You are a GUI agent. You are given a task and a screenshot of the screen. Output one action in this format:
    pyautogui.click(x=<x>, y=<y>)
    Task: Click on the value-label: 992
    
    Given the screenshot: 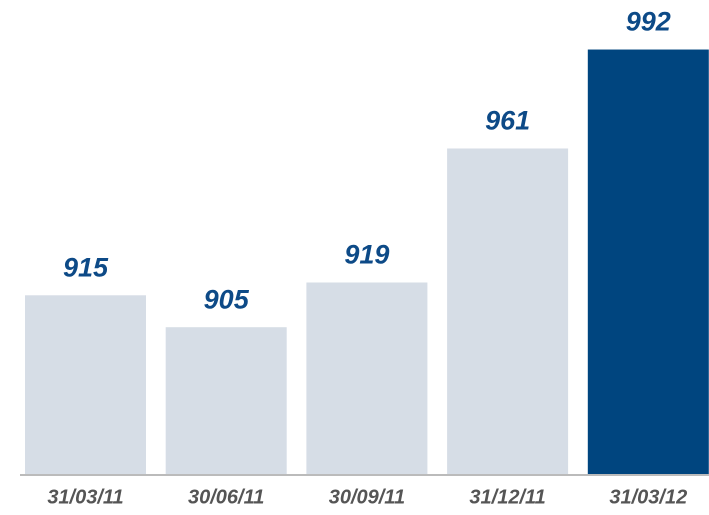 What is the action you would take?
    pyautogui.click(x=648, y=22)
    